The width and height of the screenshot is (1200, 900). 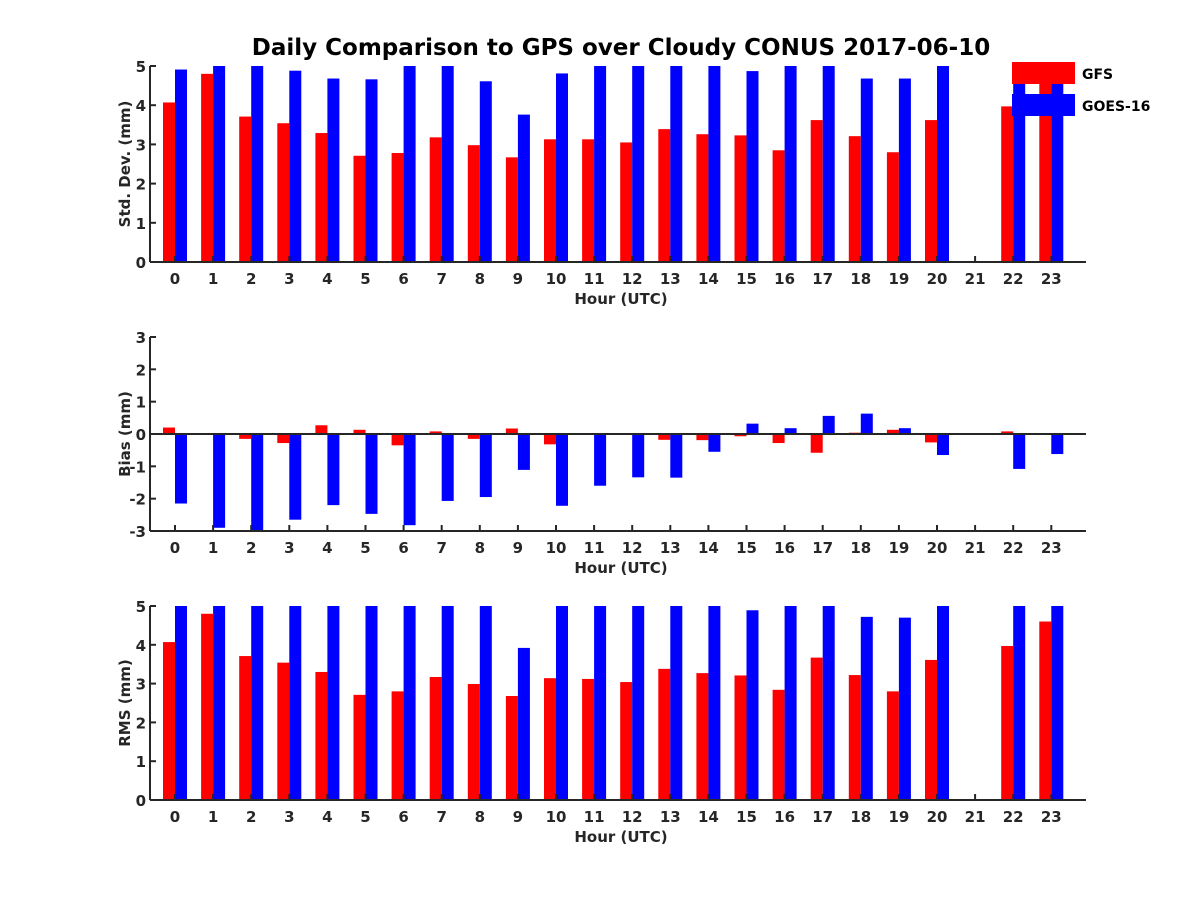 What do you see at coordinates (137, 532) in the screenshot?
I see `y-tick-label: -3` at bounding box center [137, 532].